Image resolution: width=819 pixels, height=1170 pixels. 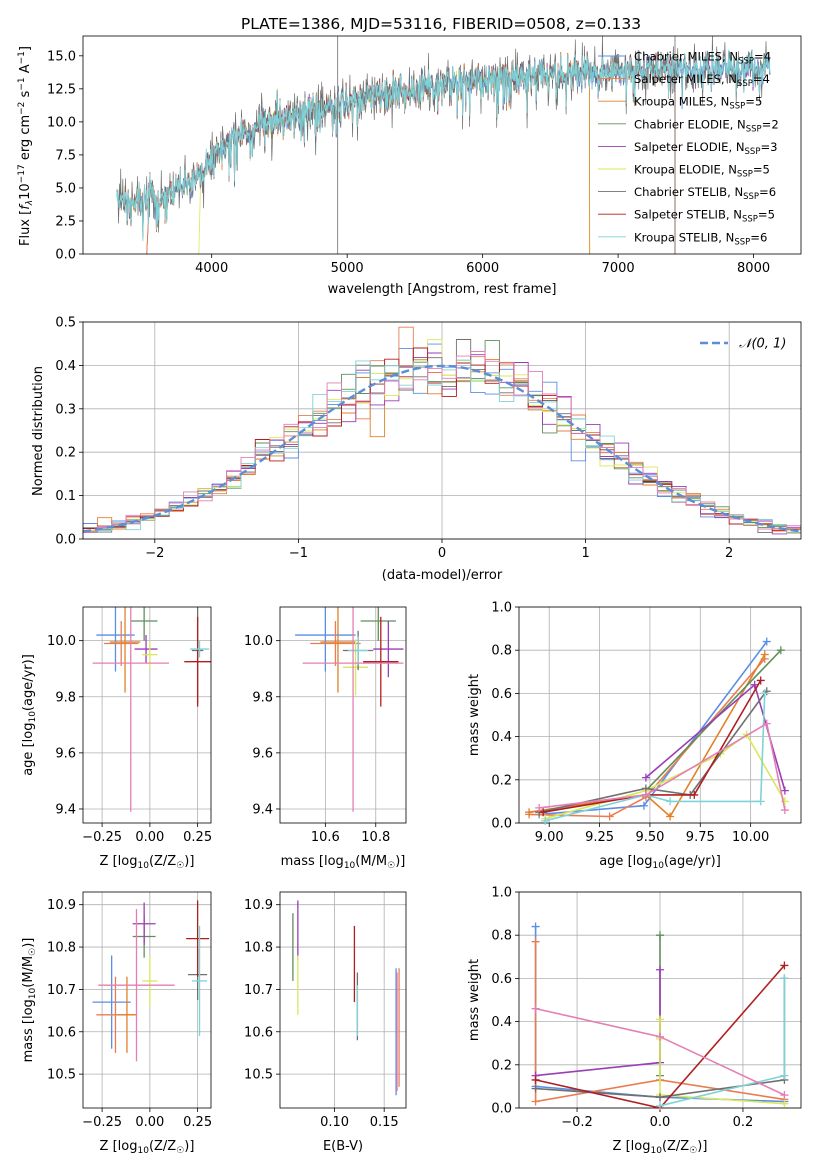 What do you see at coordinates (25, 191) in the screenshot?
I see `y-axis-label-part: 10` at bounding box center [25, 191].